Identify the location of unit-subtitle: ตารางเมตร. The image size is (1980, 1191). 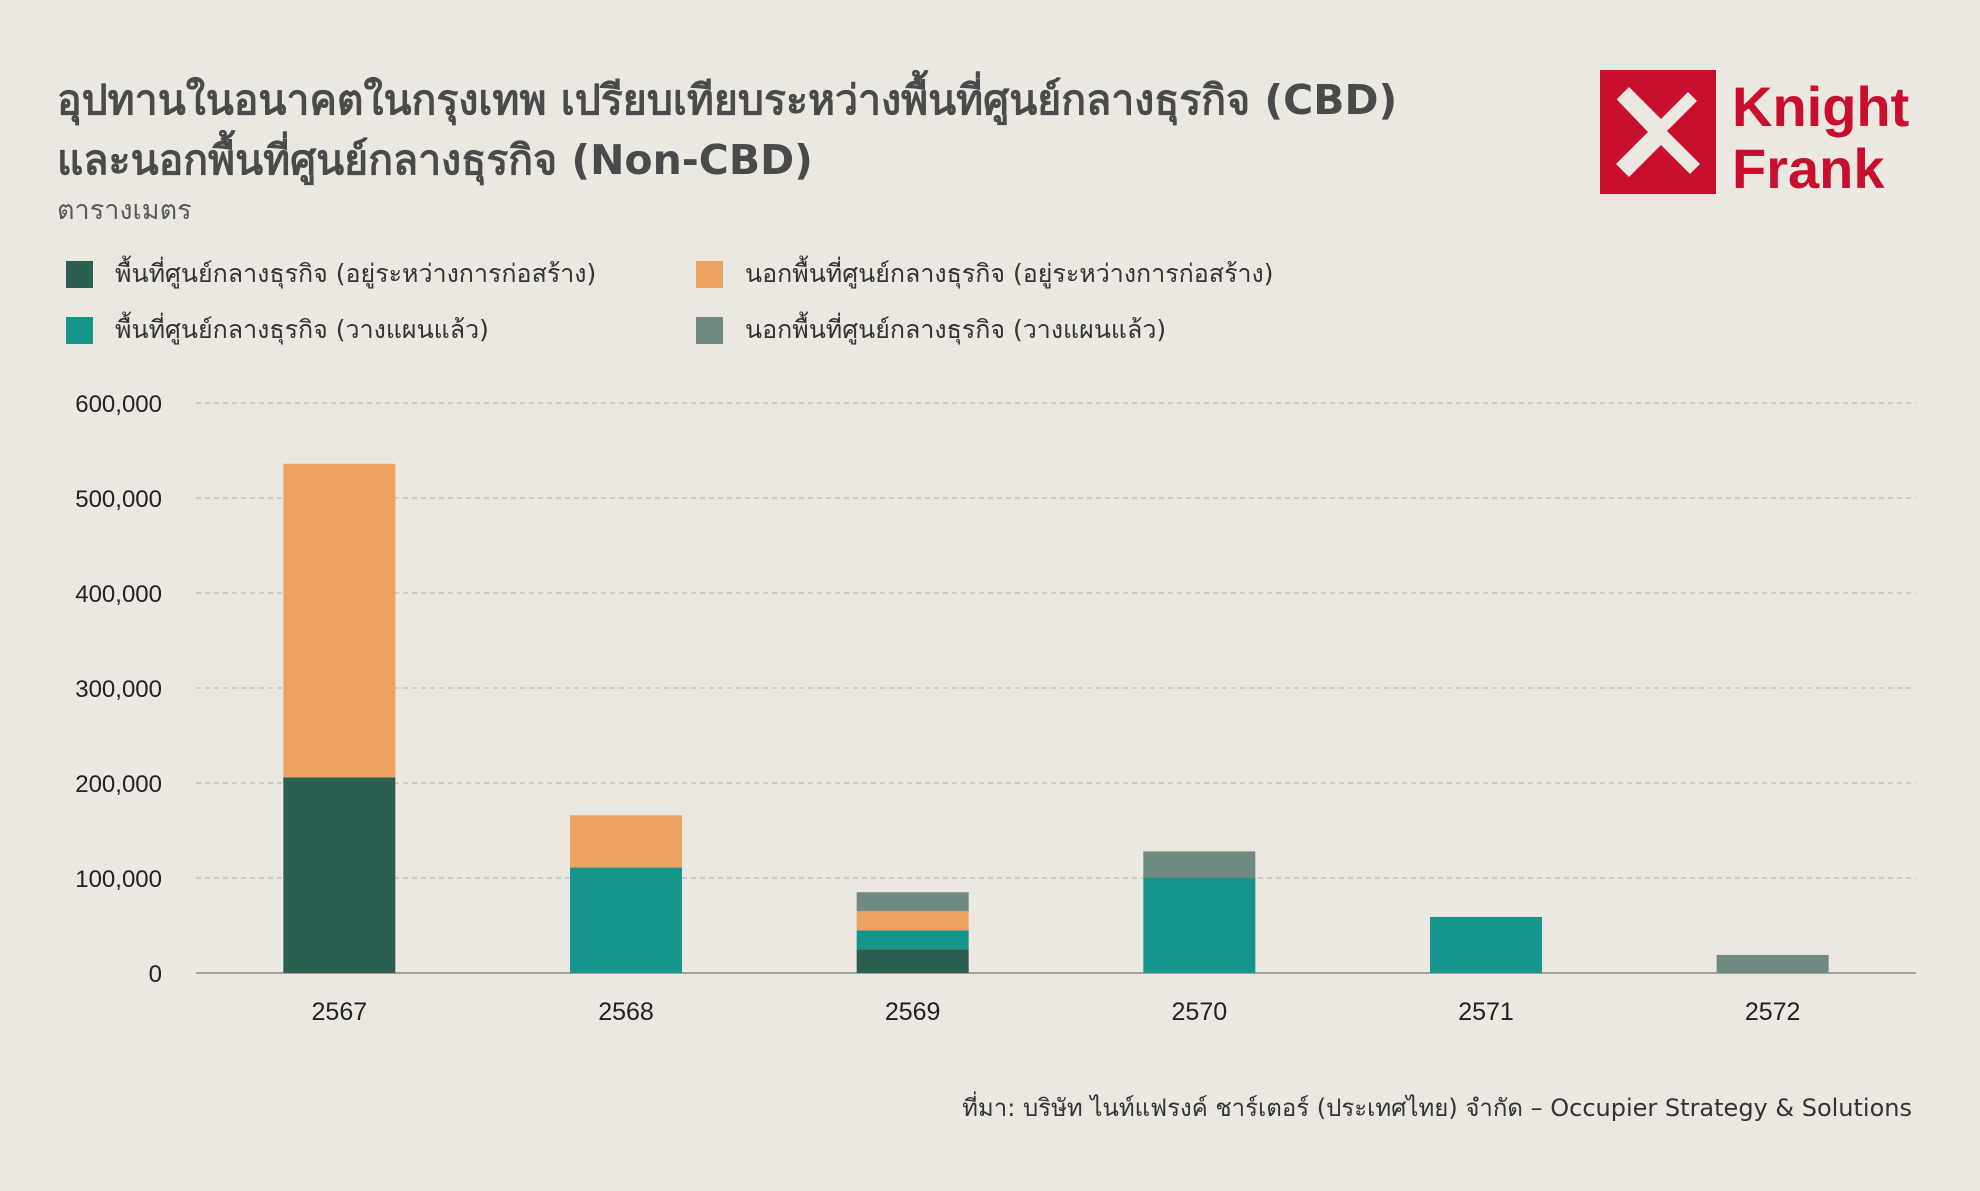
(124, 210).